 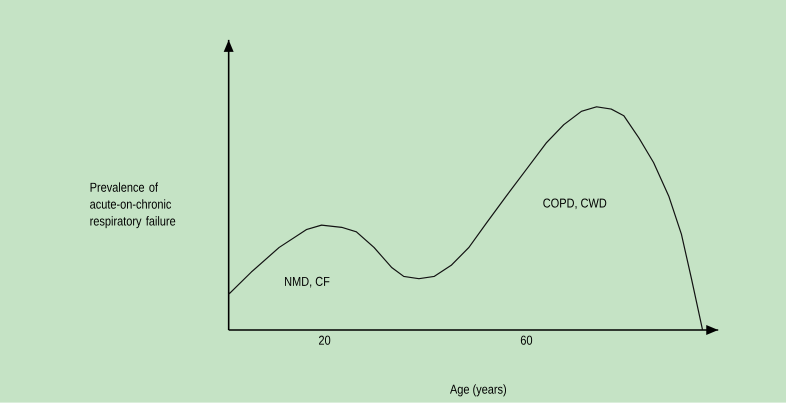 I want to click on annotation: NMD, CF, so click(x=307, y=282).